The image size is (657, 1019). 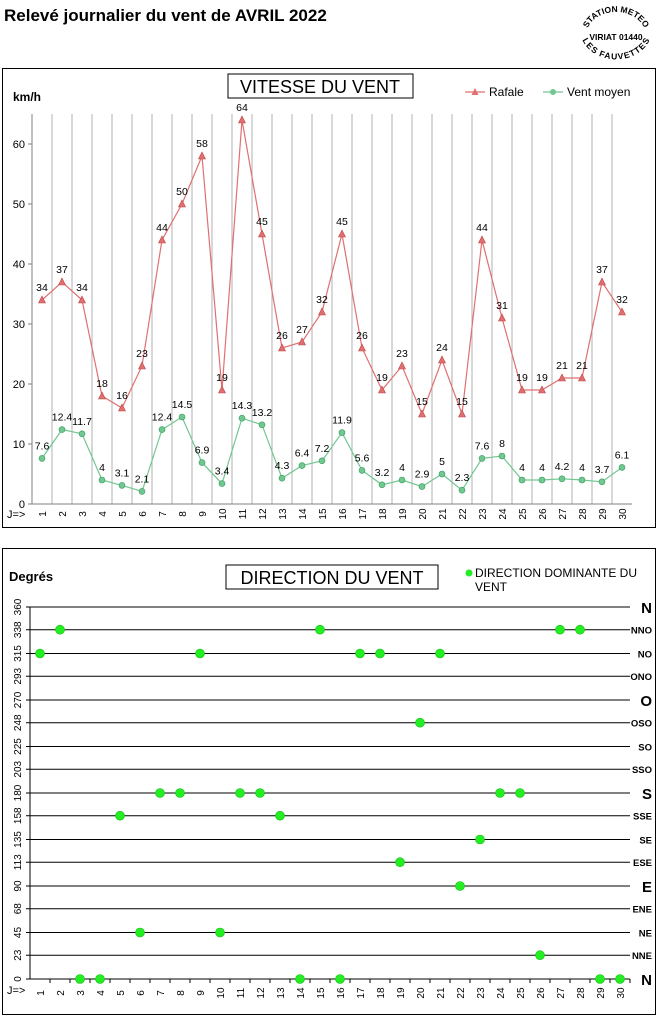 I want to click on x-tick-label: 23, so click(x=483, y=514).